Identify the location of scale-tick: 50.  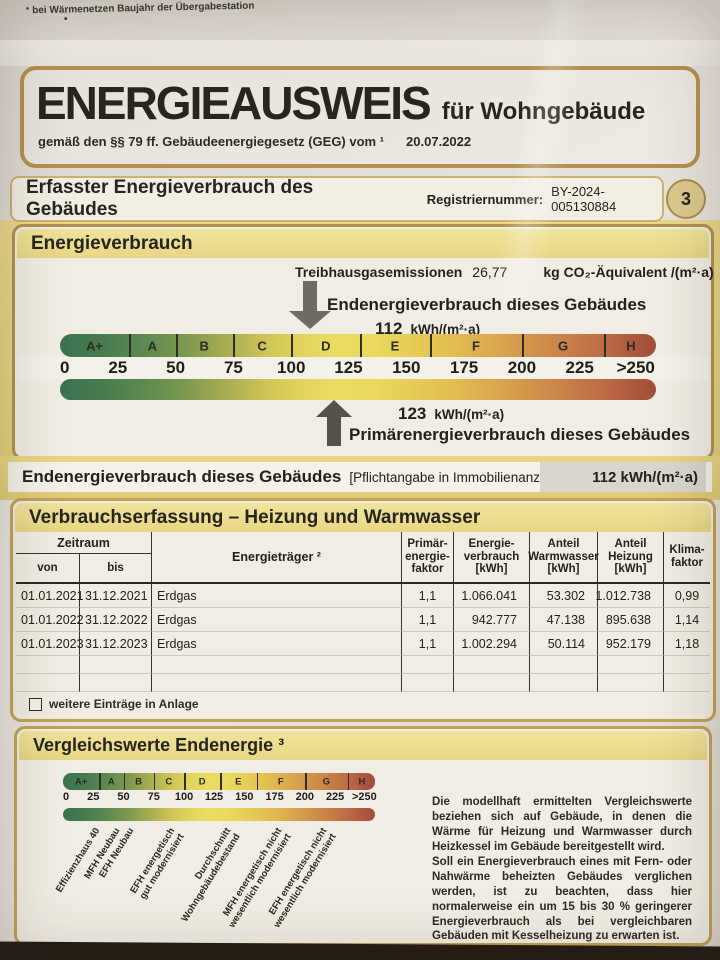
(176, 367).